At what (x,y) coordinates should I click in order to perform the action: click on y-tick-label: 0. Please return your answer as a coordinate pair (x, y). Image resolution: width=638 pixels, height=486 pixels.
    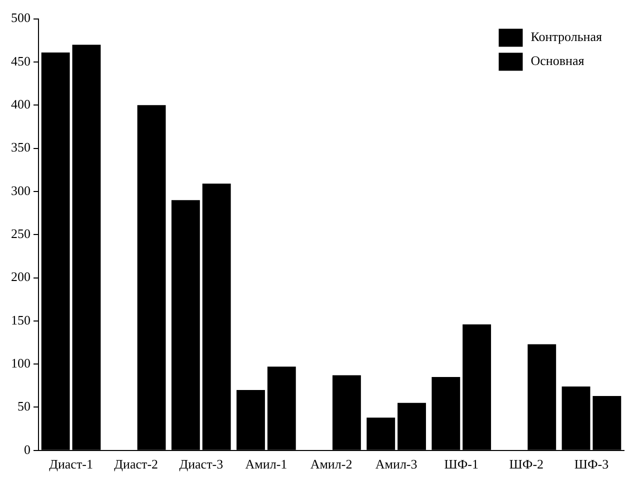
    Looking at the image, I should click on (27, 449).